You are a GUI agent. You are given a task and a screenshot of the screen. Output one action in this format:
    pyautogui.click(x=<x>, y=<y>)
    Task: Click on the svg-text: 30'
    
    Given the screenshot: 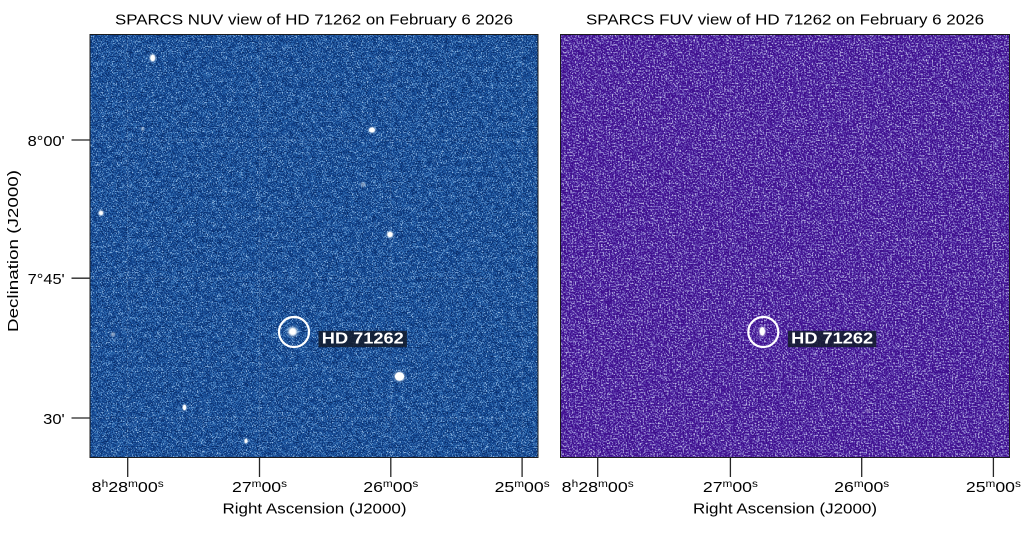 What is the action you would take?
    pyautogui.click(x=54, y=419)
    